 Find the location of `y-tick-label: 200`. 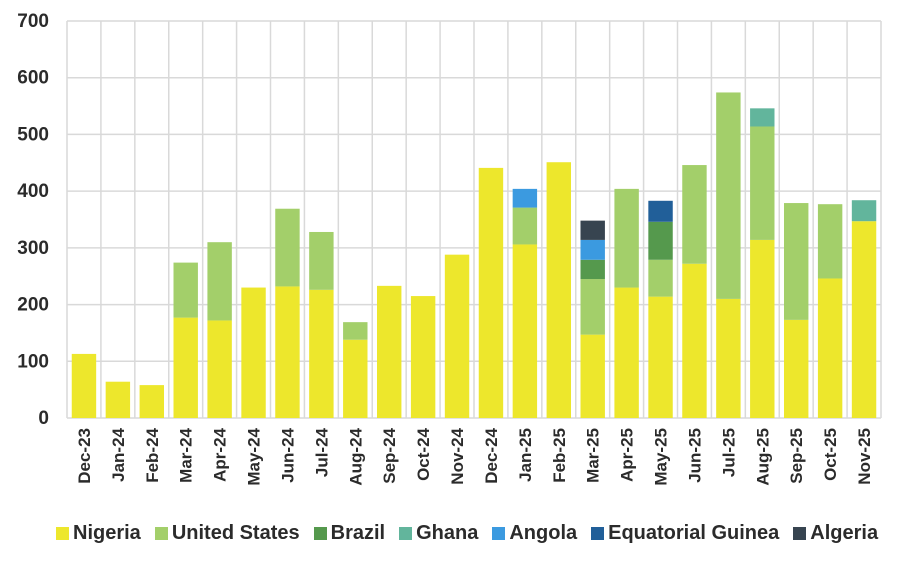

y-tick-label: 200 is located at coordinates (33, 305).